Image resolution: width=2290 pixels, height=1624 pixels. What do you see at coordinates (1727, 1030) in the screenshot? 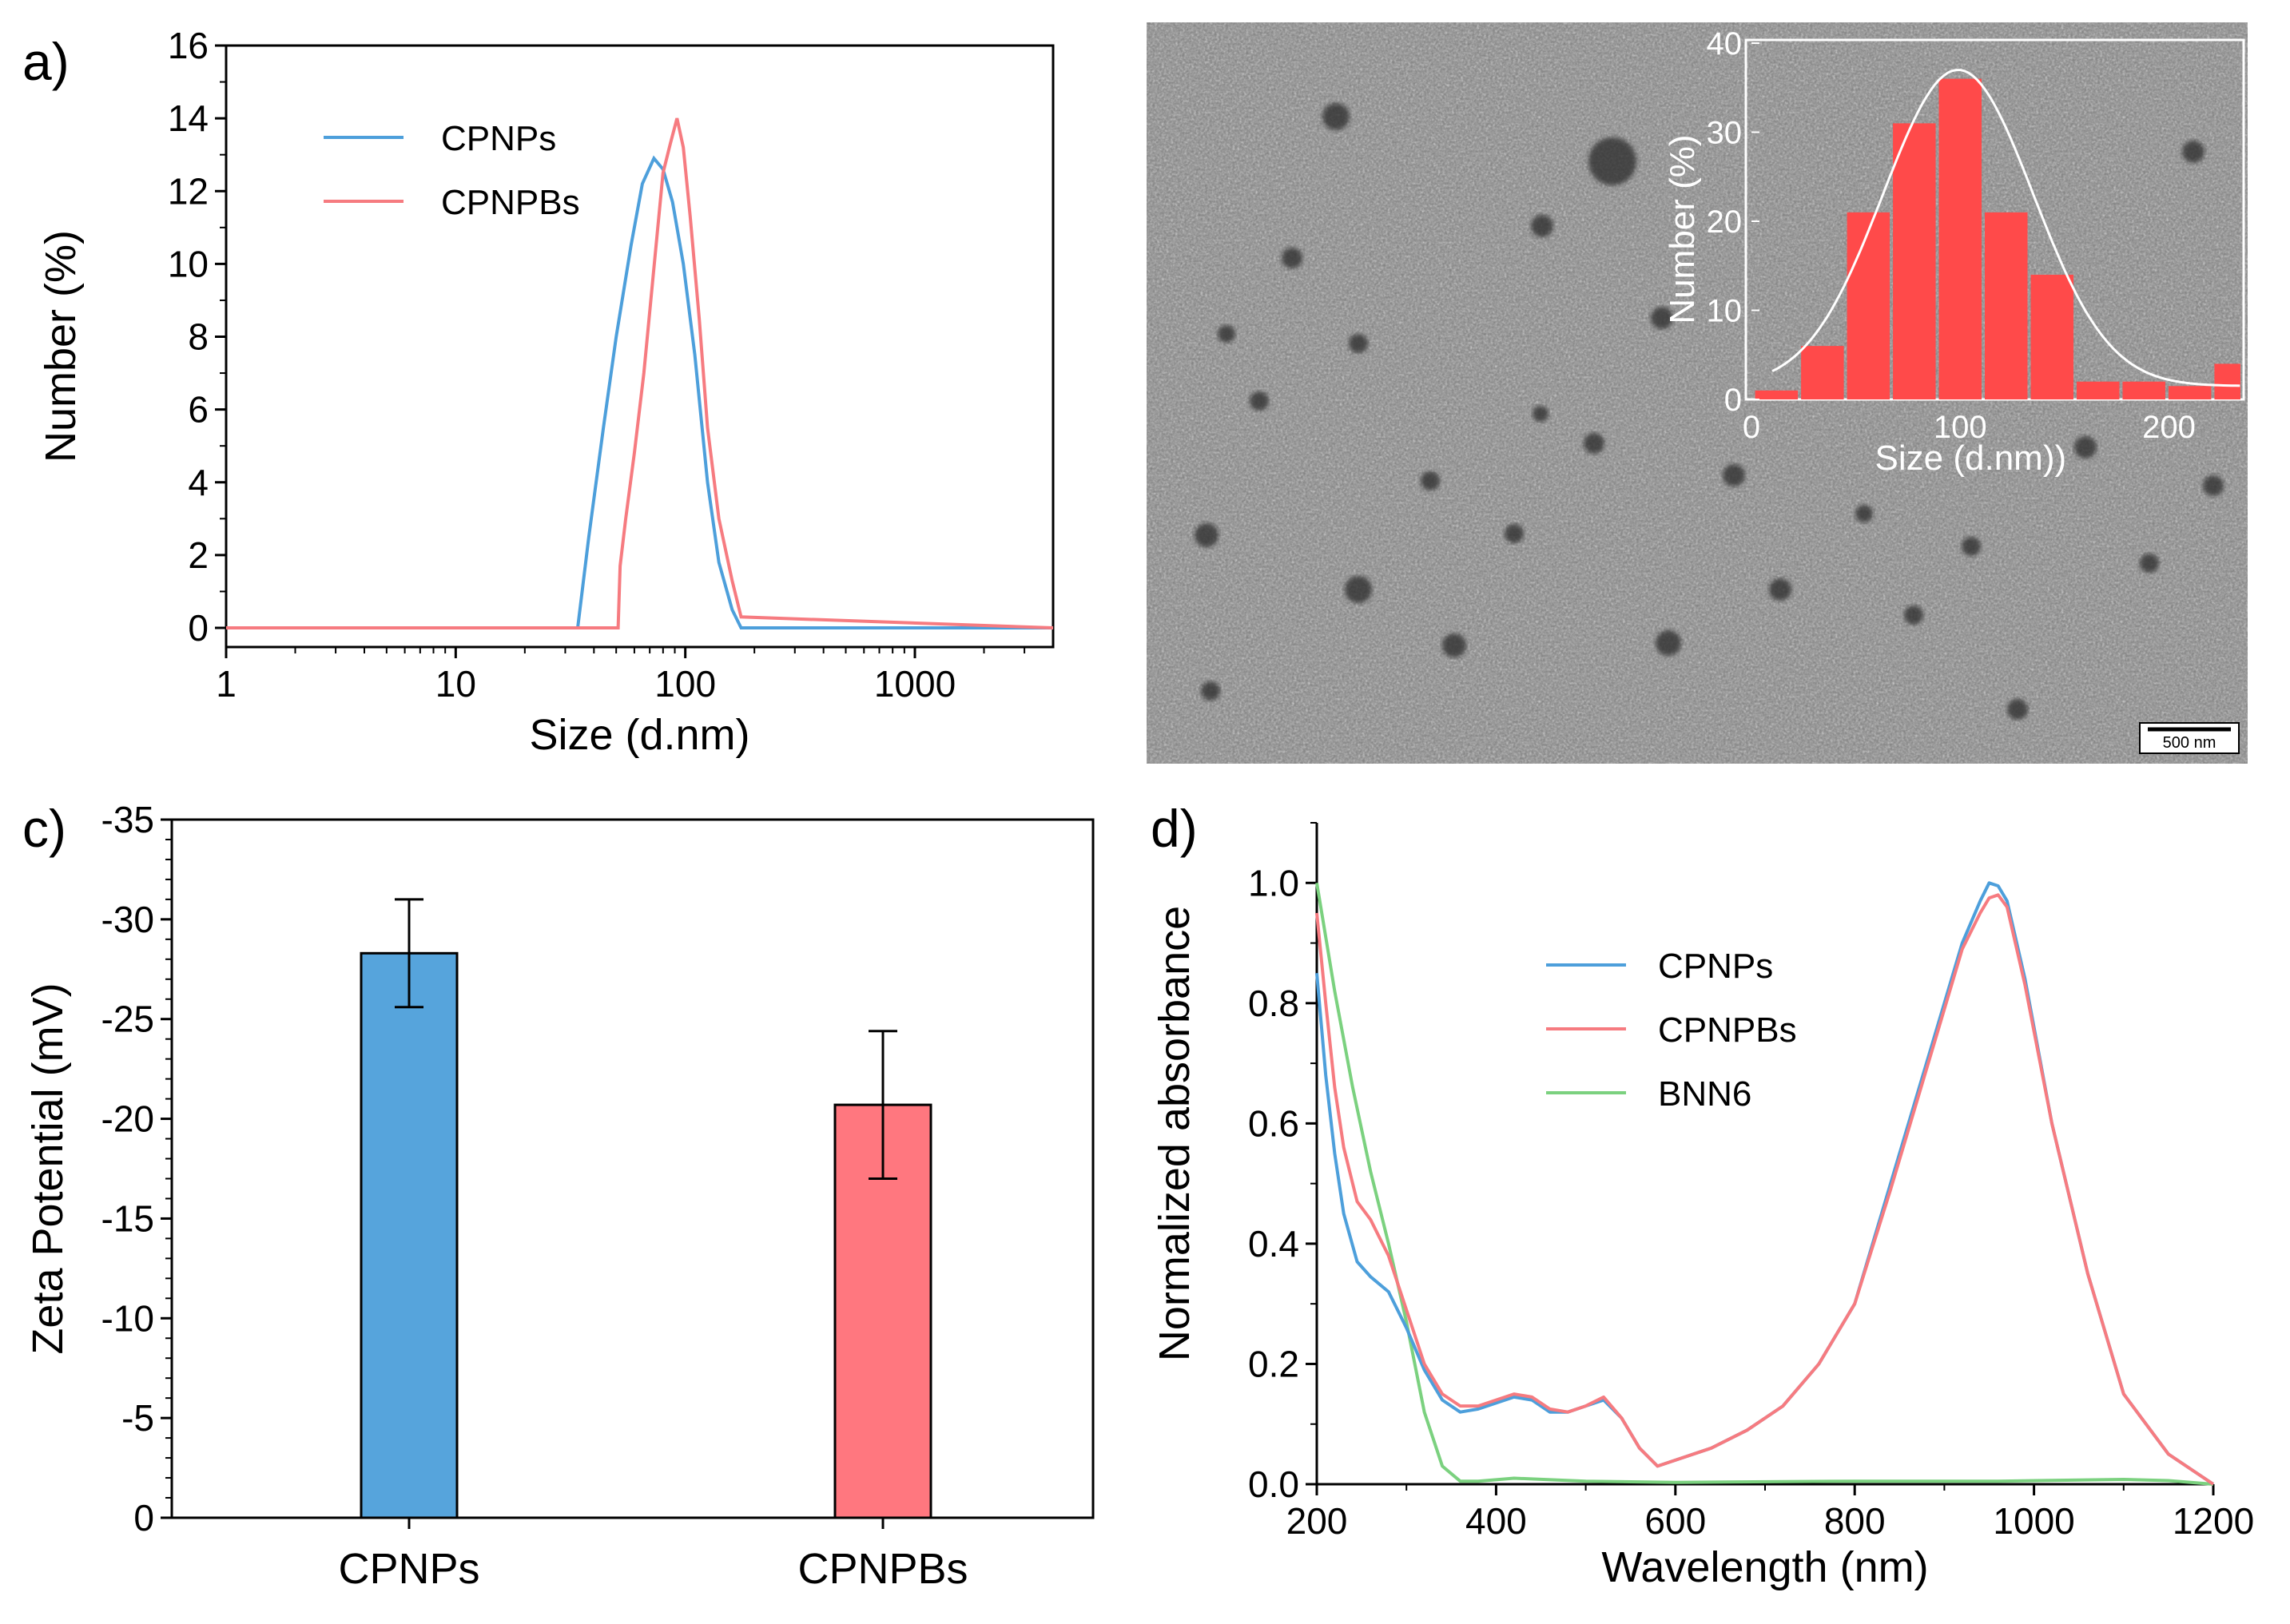
I see `panel-d-legend-label: CPNPBs` at bounding box center [1727, 1030].